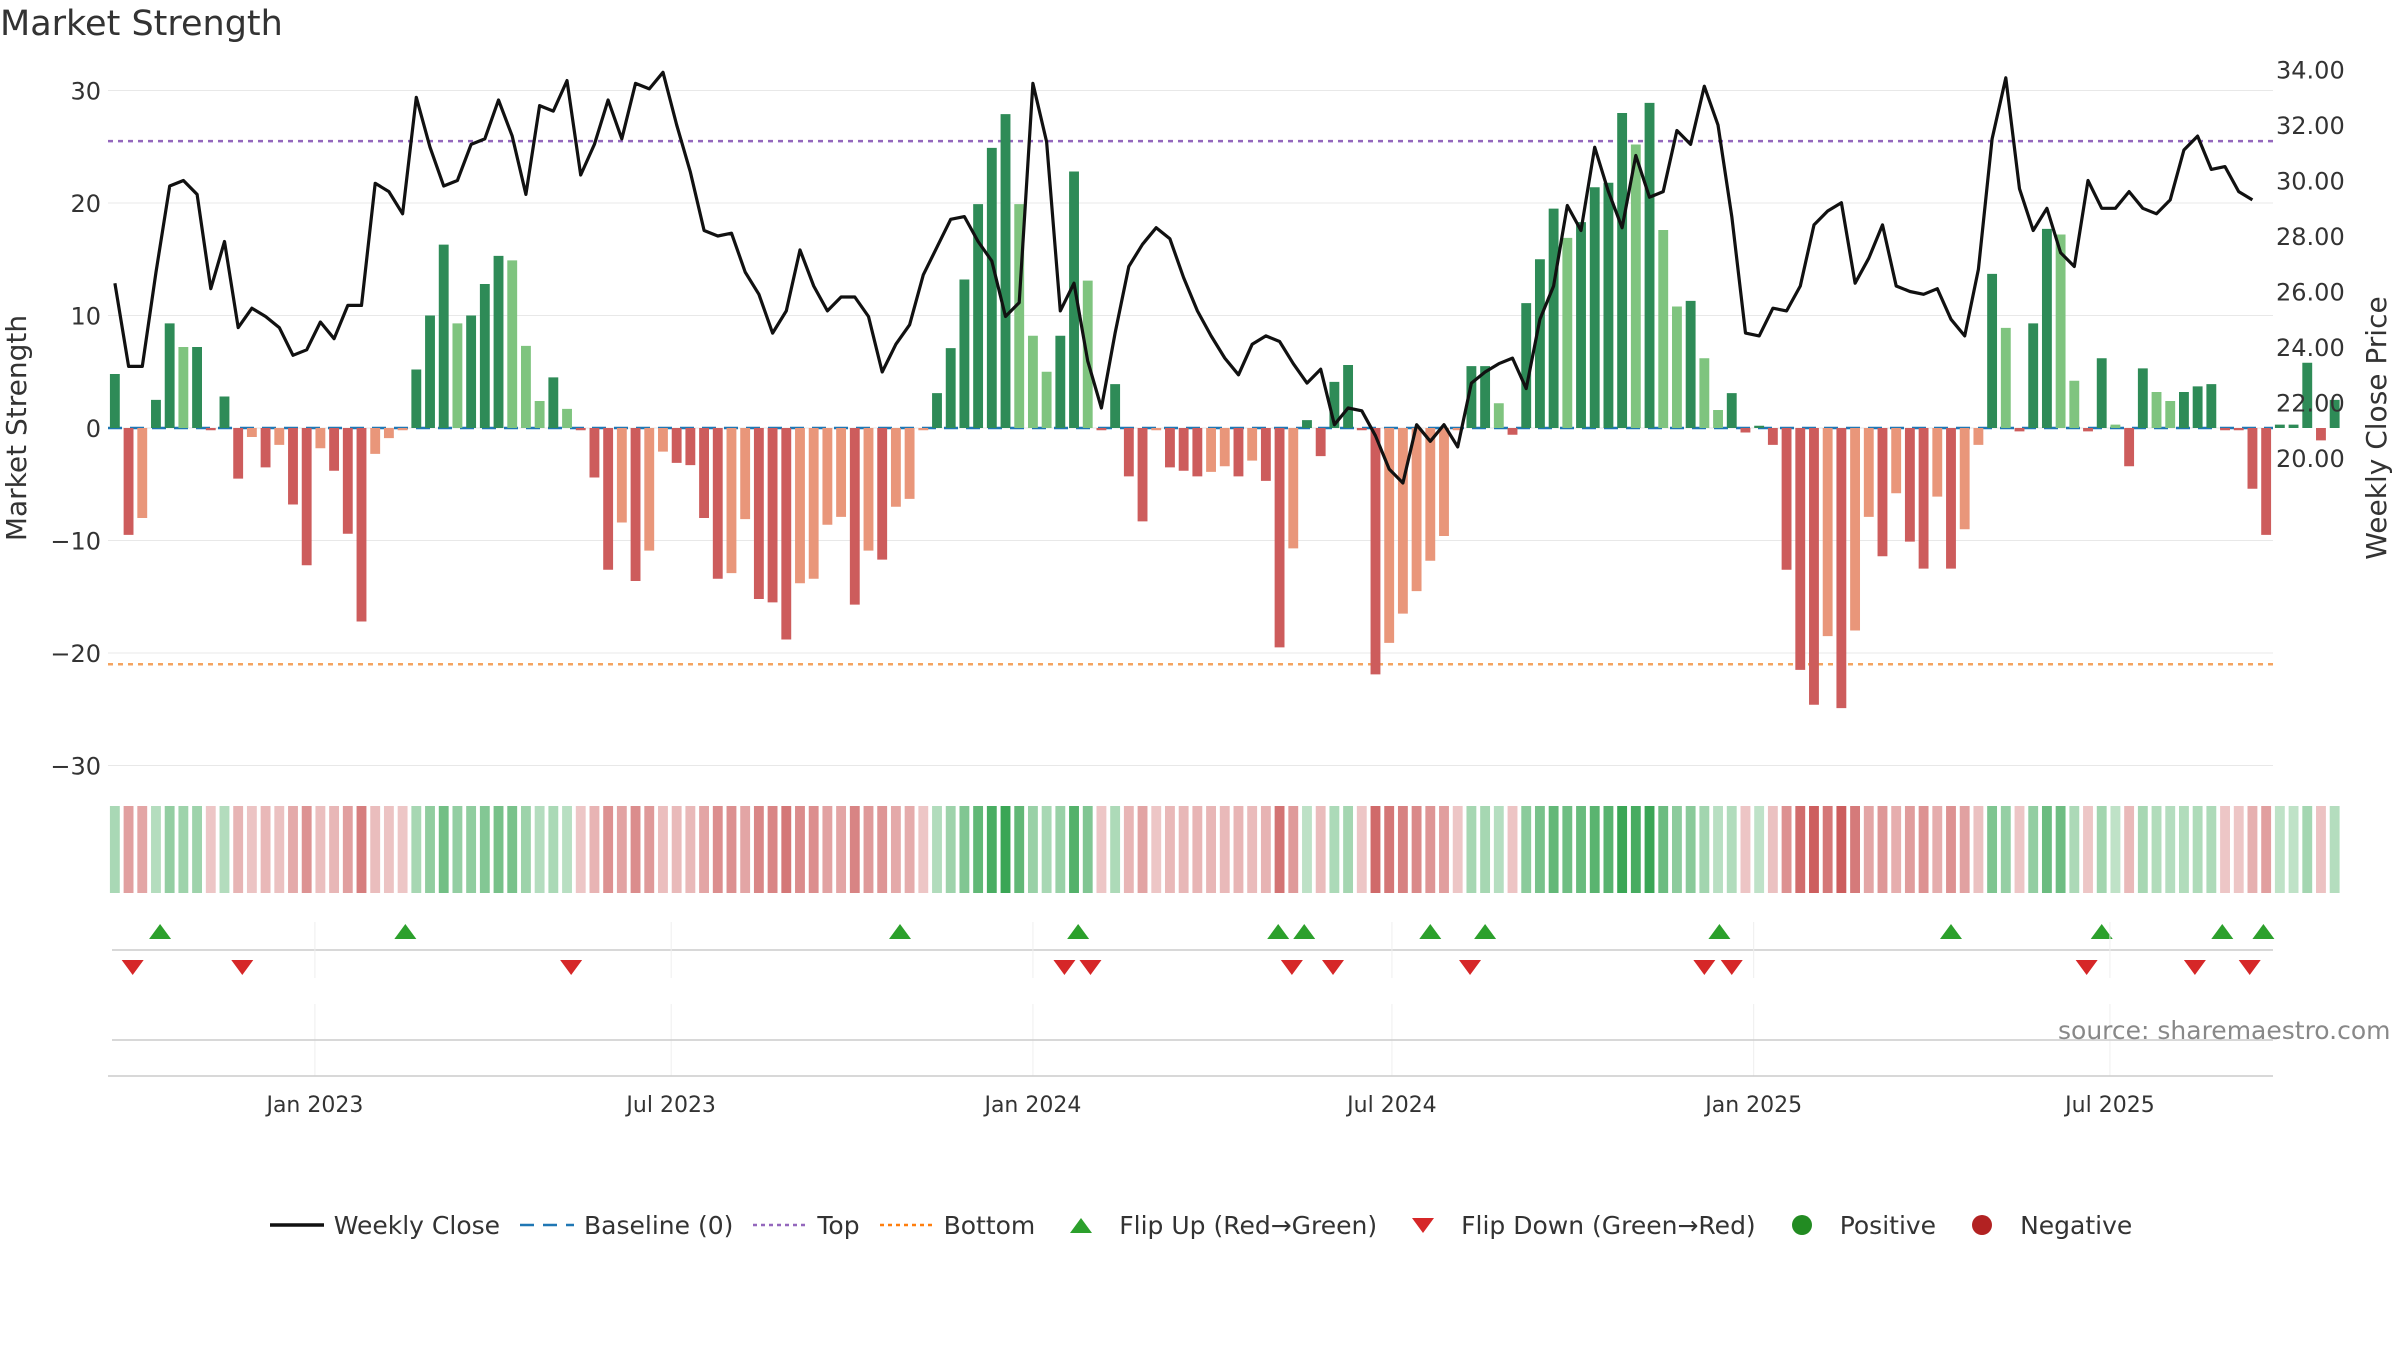  Describe the element at coordinates (2224, 1030) in the screenshot. I see `source-credit: source: sharemaestro.com` at that location.